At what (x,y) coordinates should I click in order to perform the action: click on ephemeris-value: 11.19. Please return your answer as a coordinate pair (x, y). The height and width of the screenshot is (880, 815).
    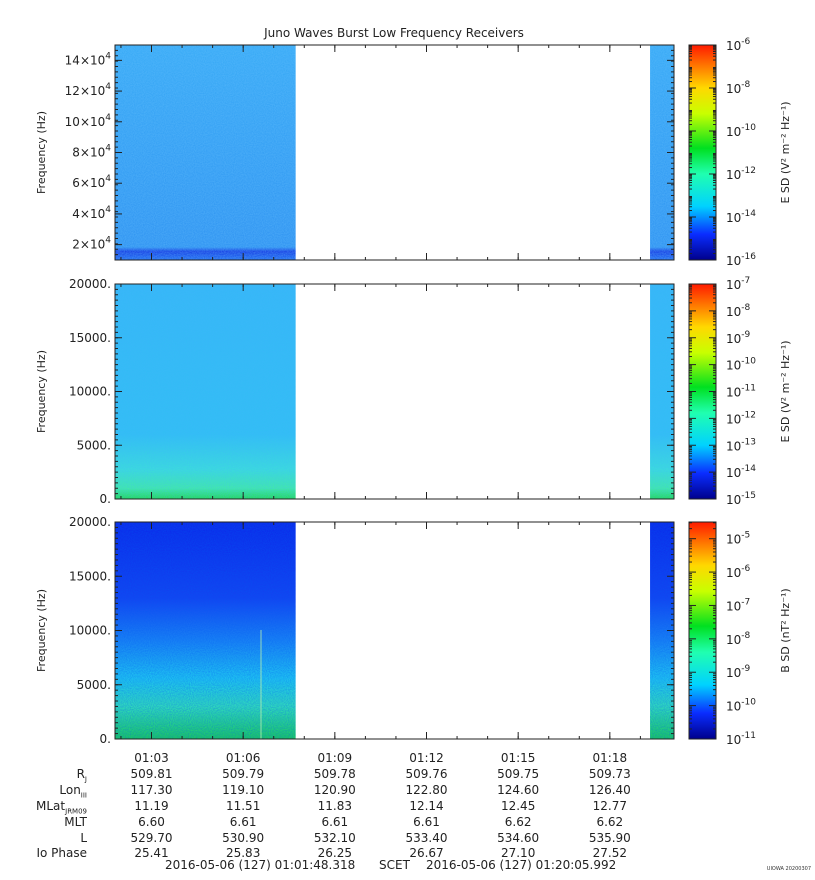
    Looking at the image, I should click on (151, 806).